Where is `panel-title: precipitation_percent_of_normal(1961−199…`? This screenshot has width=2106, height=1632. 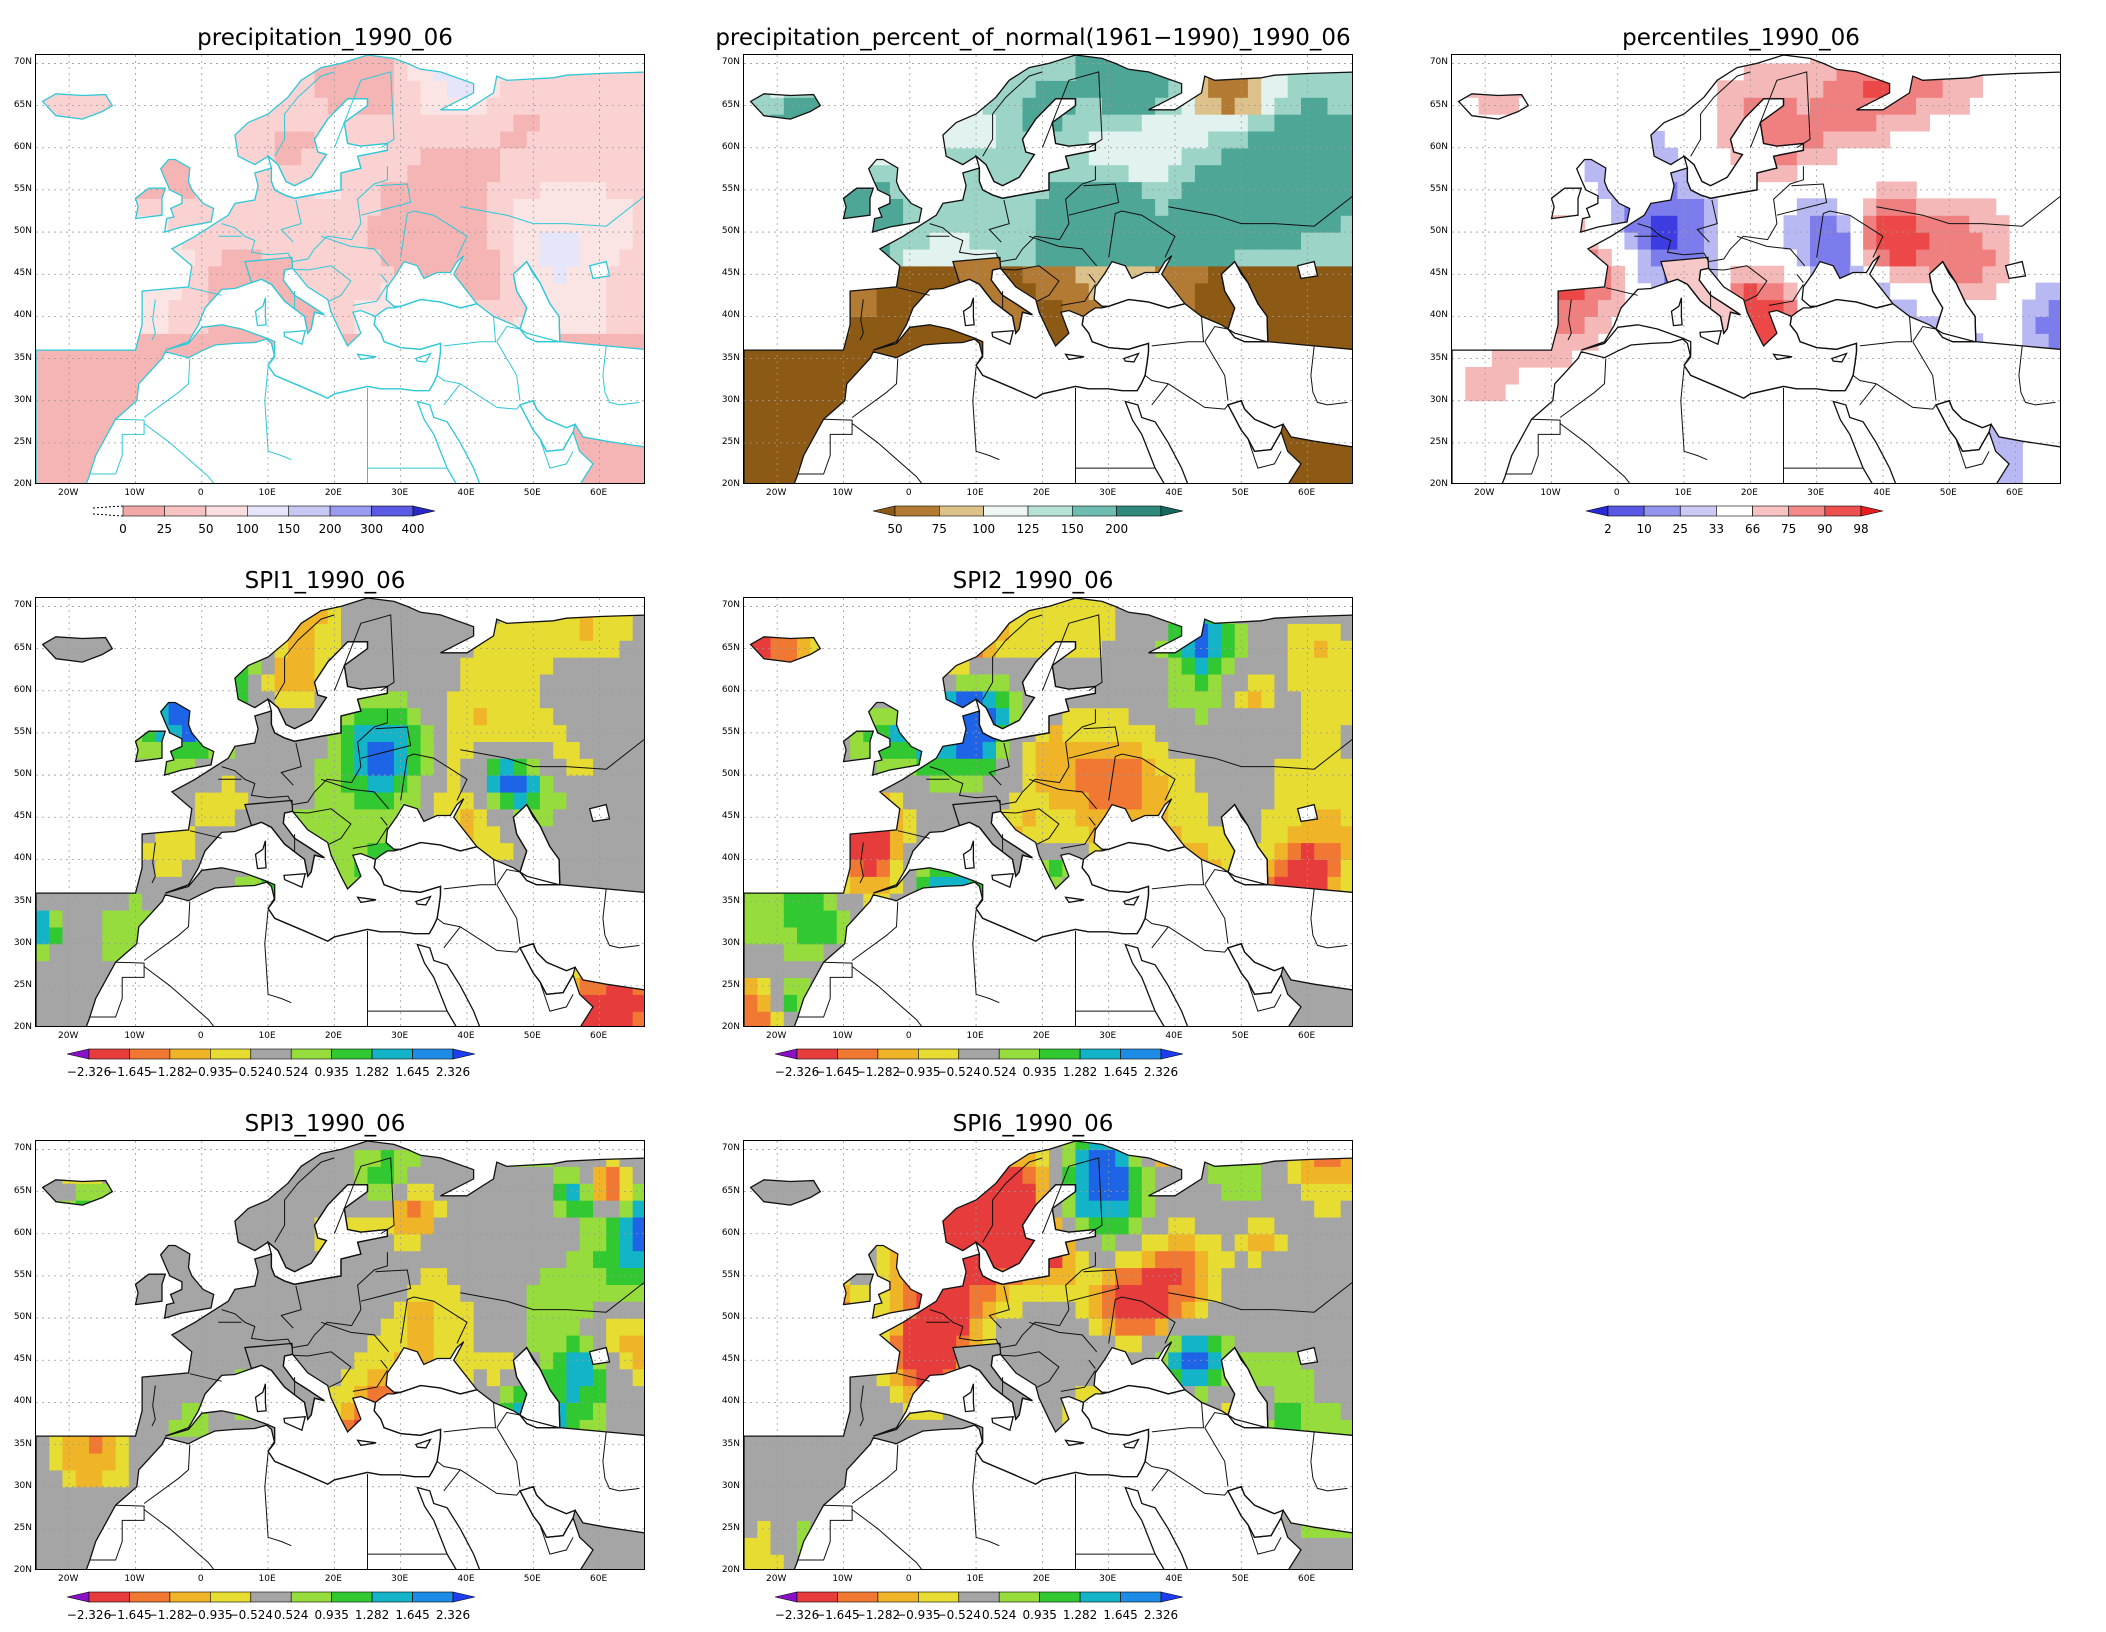
panel-title: precipitation_percent_of_normal(1961−199… is located at coordinates (1033, 38).